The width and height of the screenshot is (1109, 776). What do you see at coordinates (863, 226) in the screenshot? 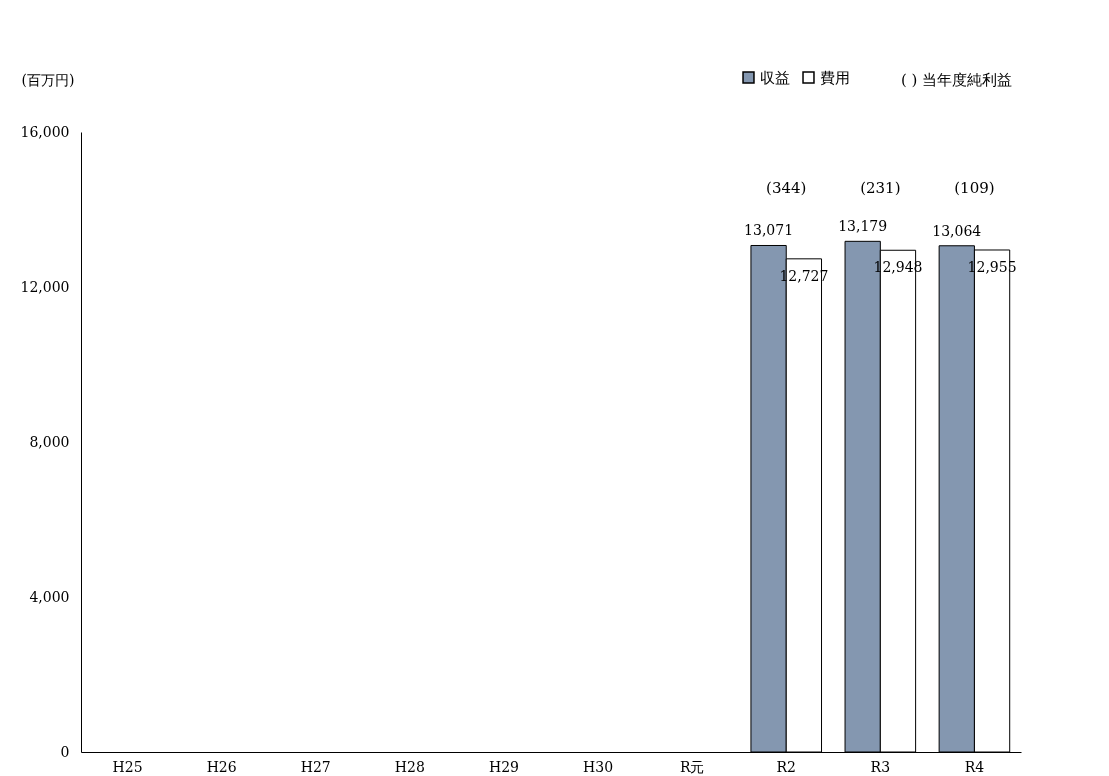
I see `data-label: 13,179` at bounding box center [863, 226].